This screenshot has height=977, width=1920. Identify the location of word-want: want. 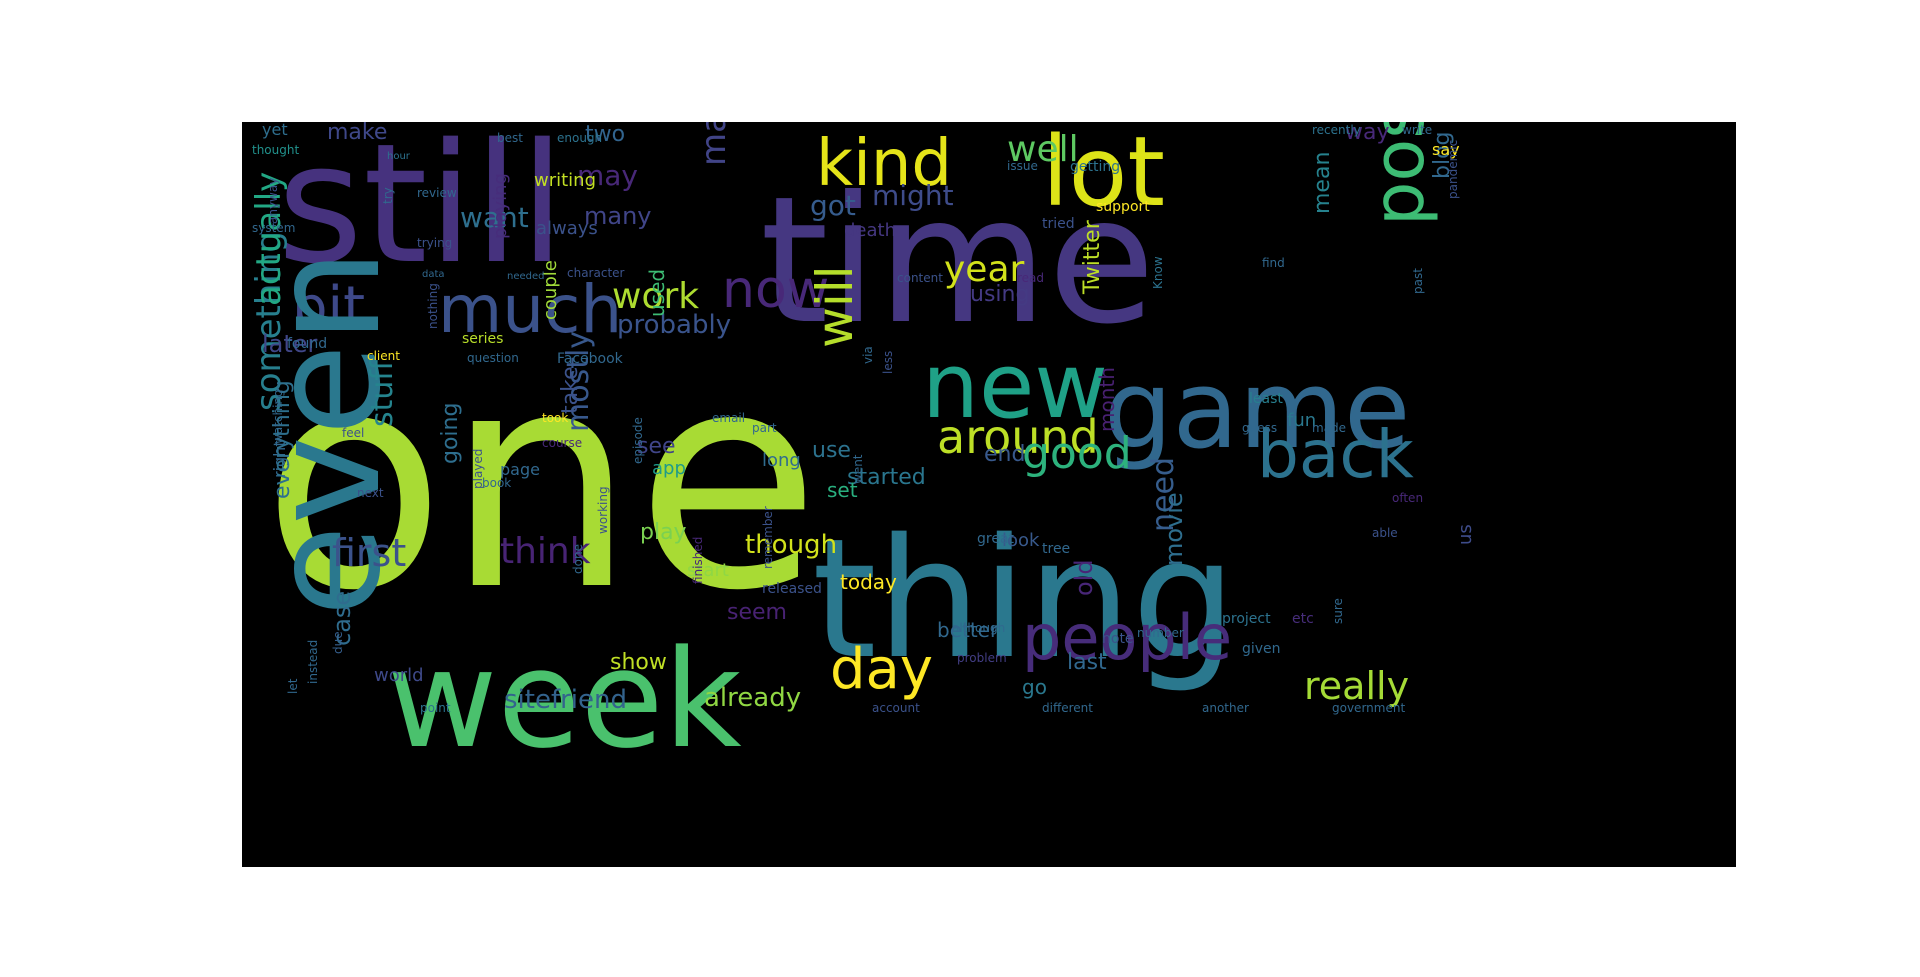
(494, 217).